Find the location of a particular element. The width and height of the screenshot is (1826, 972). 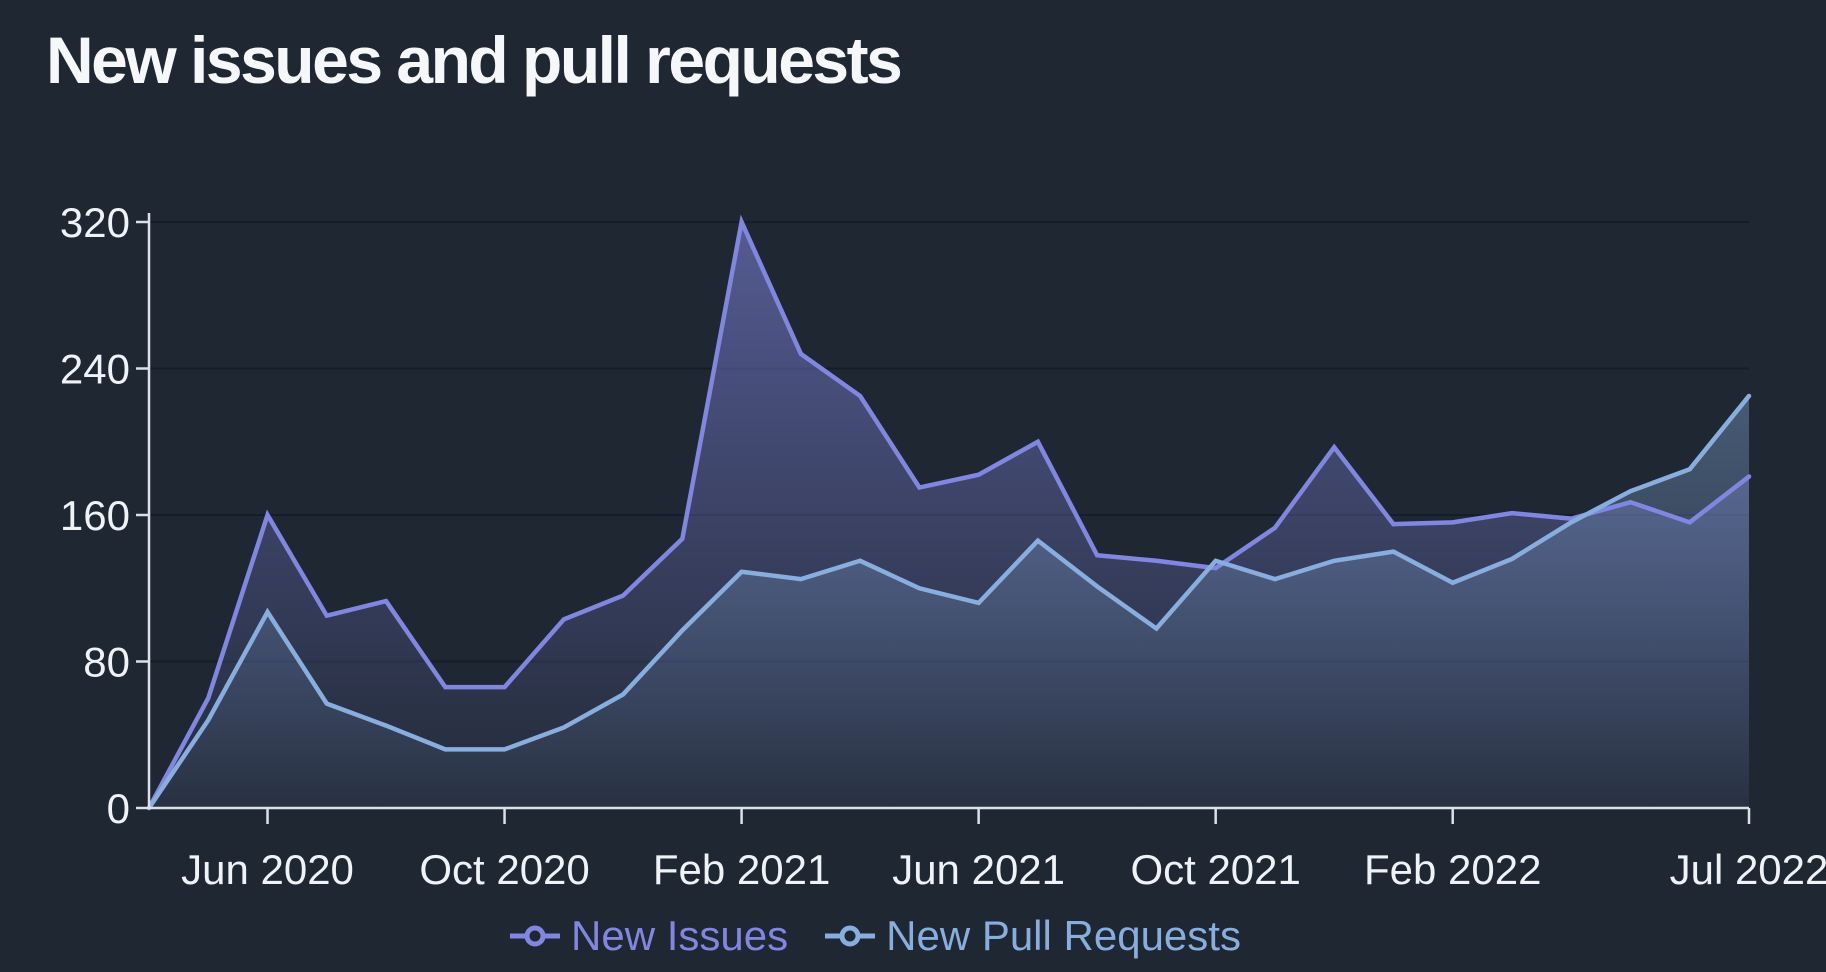

x-axis-label: Jul 2022 is located at coordinates (1748, 869).